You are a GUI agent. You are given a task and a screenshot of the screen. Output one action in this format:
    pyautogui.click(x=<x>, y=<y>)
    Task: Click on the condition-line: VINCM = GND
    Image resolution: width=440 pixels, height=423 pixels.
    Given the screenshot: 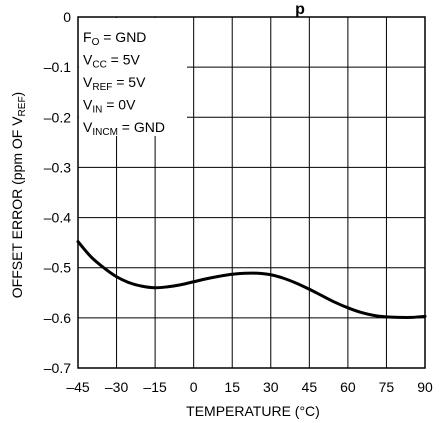 What is the action you would take?
    pyautogui.click(x=124, y=128)
    